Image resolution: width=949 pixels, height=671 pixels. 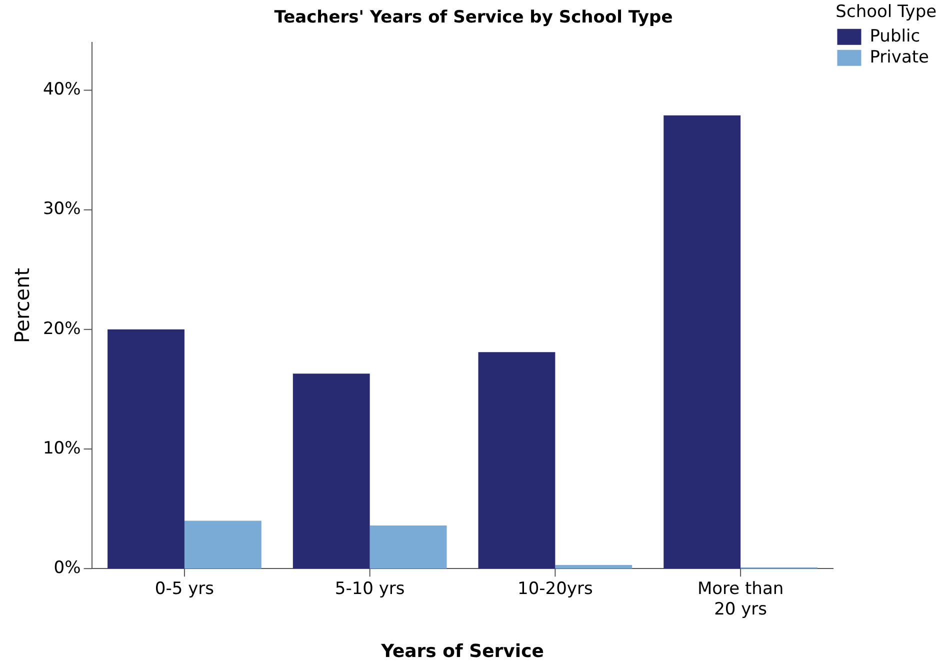 What do you see at coordinates (184, 589) in the screenshot?
I see `x-tick-label: 0-5 yrs` at bounding box center [184, 589].